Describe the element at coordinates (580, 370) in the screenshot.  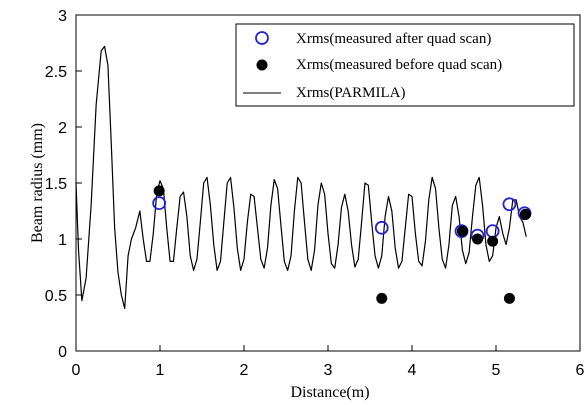
I see `x-tick-label: 6` at that location.